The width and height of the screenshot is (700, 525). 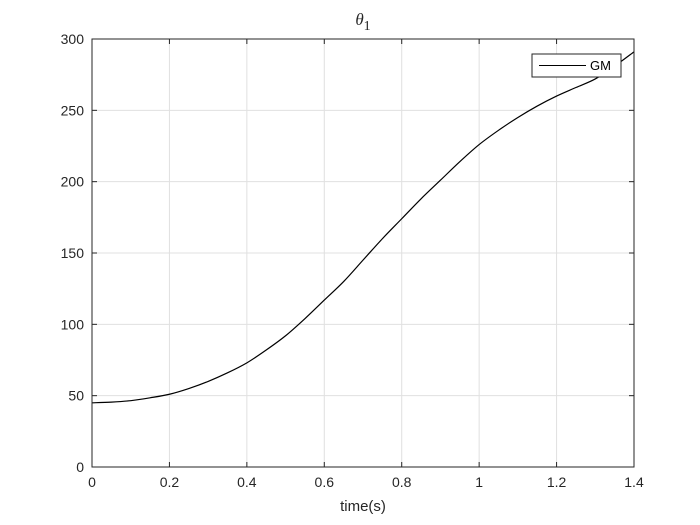 I want to click on chart-title: θ1, so click(x=362, y=22).